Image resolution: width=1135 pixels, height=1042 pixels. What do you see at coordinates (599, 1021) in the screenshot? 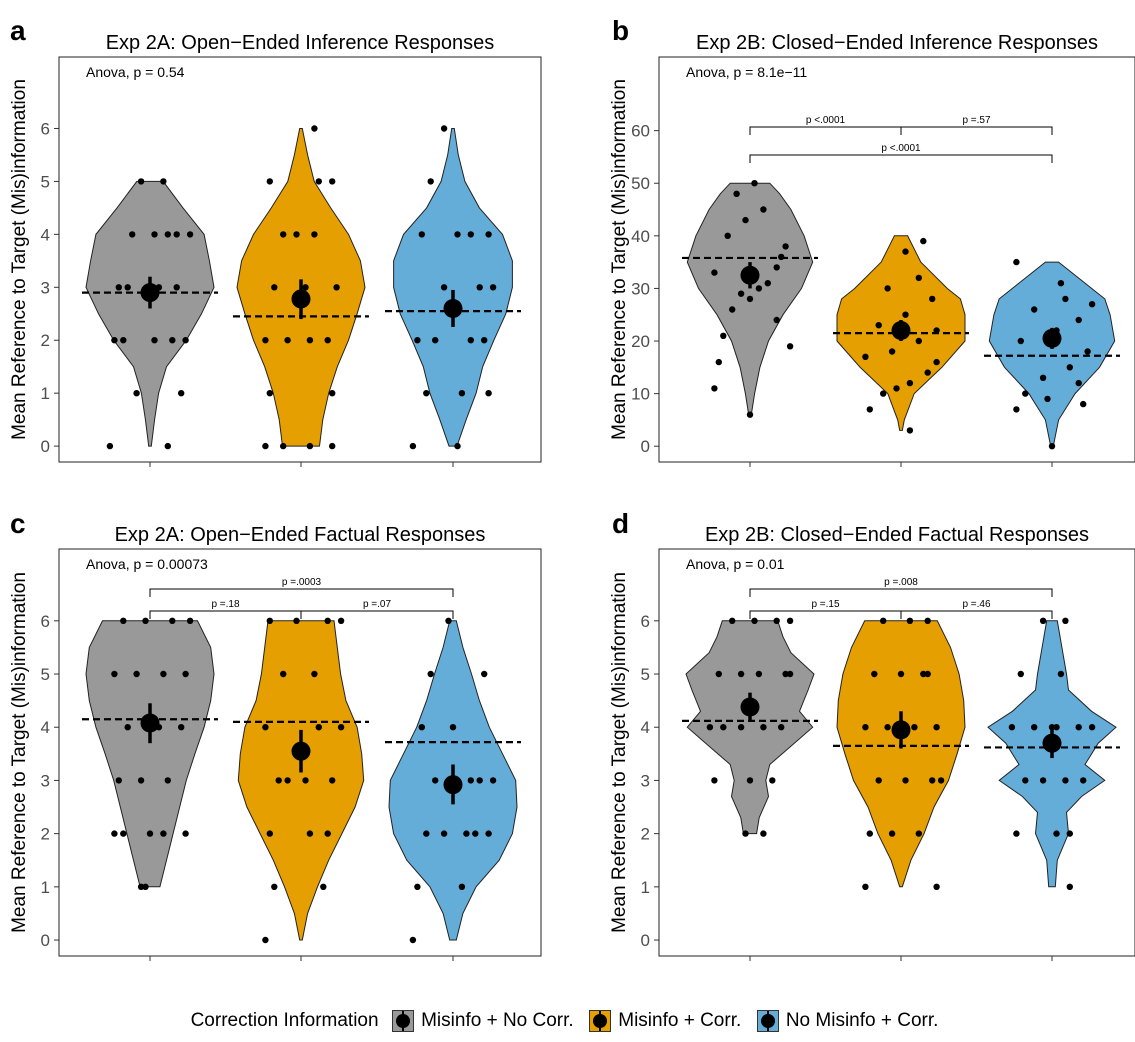
I see `legend-key-orange` at bounding box center [599, 1021].